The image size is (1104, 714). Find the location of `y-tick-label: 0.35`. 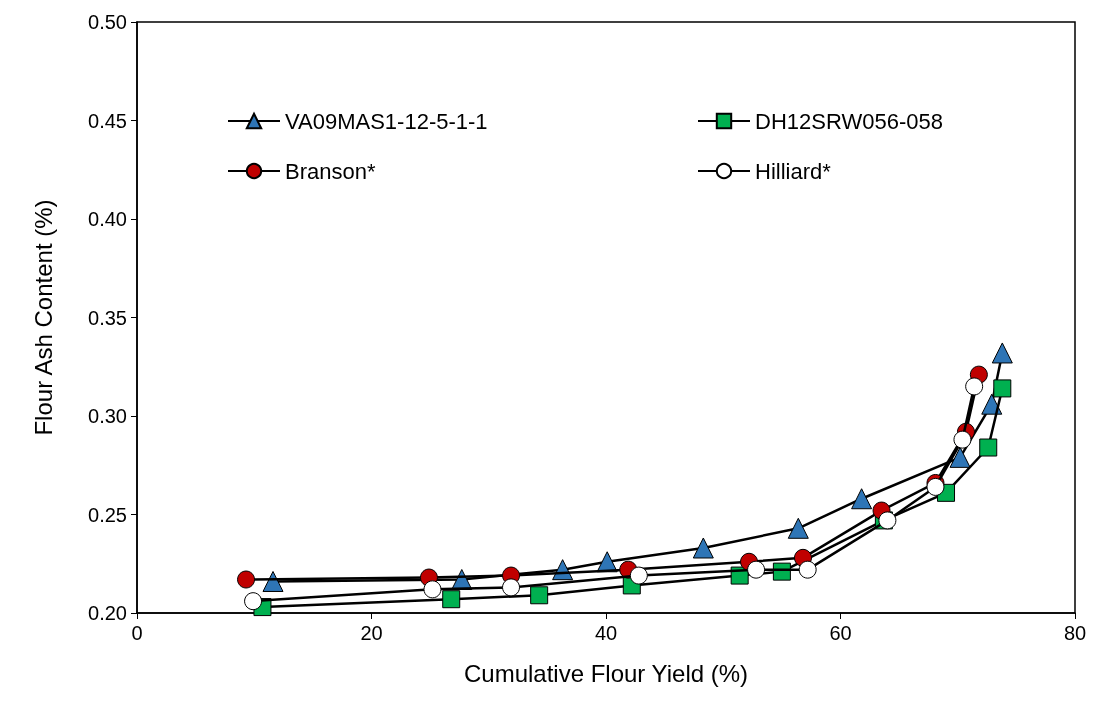

y-tick-label: 0.35 is located at coordinates (107, 317).